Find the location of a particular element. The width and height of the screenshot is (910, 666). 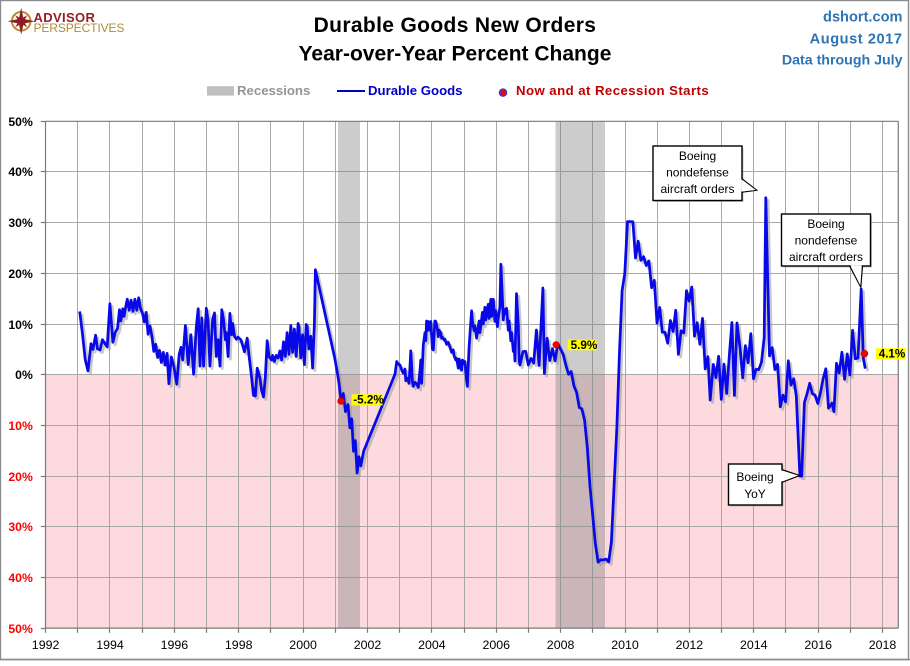

svg-text: Year-over-Year Percent Change is located at coordinates (455, 53).